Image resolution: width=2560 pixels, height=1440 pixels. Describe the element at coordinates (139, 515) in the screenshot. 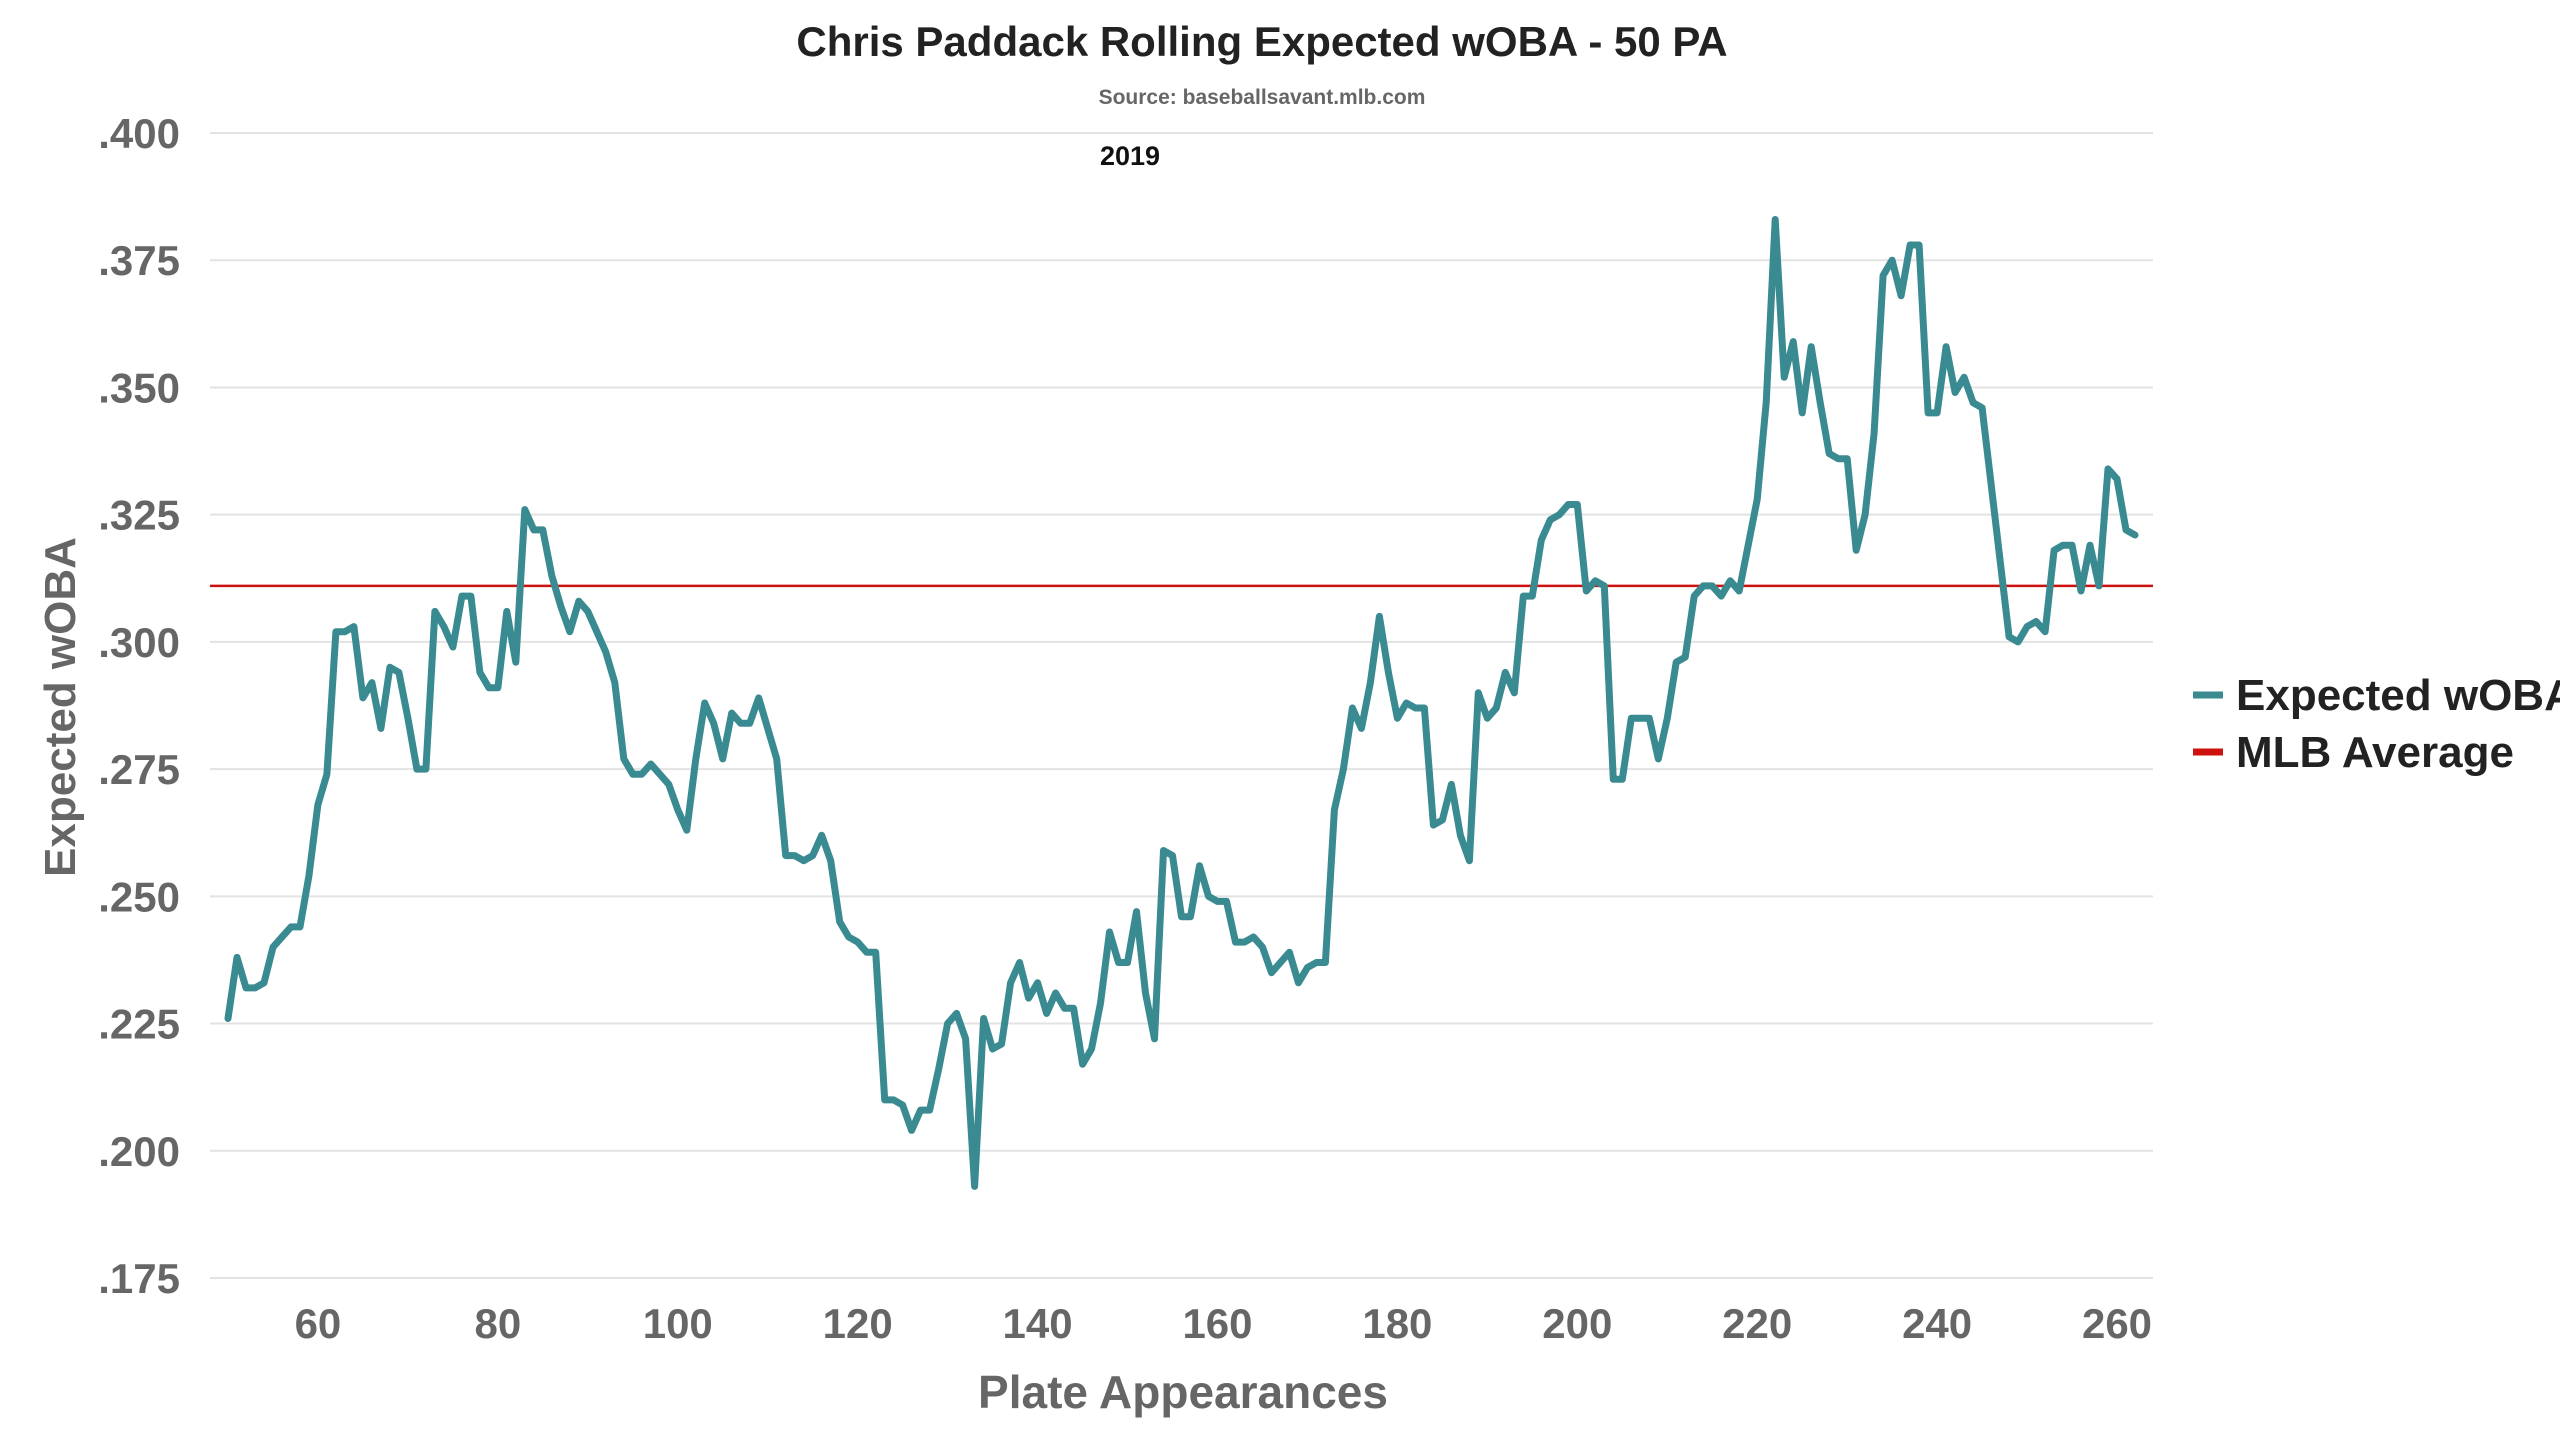

I see `y-tick-label: .325` at that location.